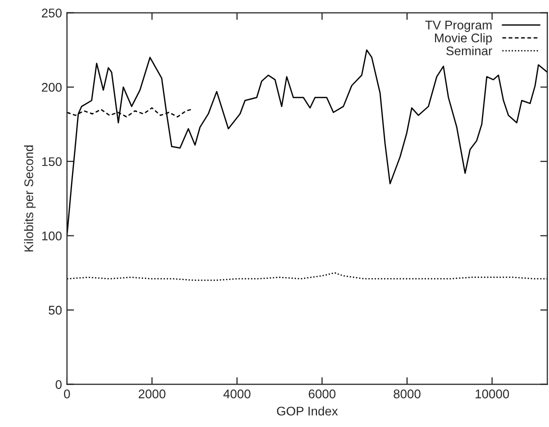 Image resolution: width=549 pixels, height=427 pixels. Describe the element at coordinates (30, 199) in the screenshot. I see `y-axis-title: Kilobits per Second` at that location.